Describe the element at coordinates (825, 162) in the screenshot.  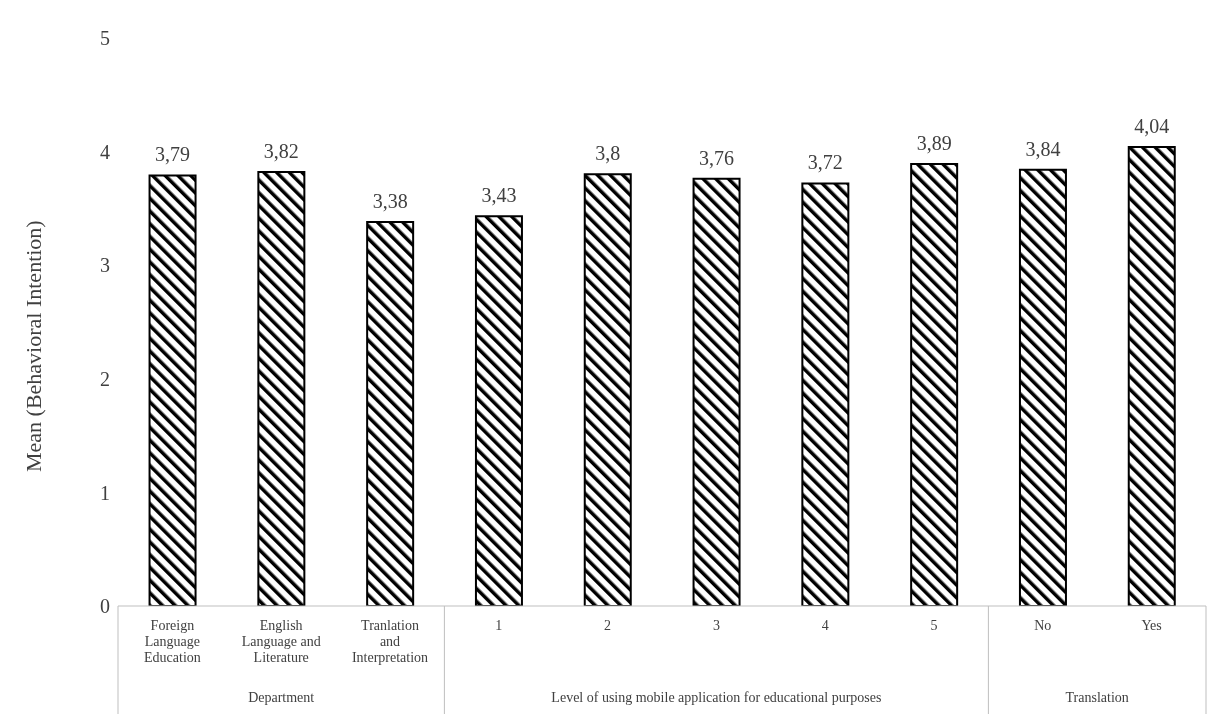
I see `data-label: 3,72` at that location.